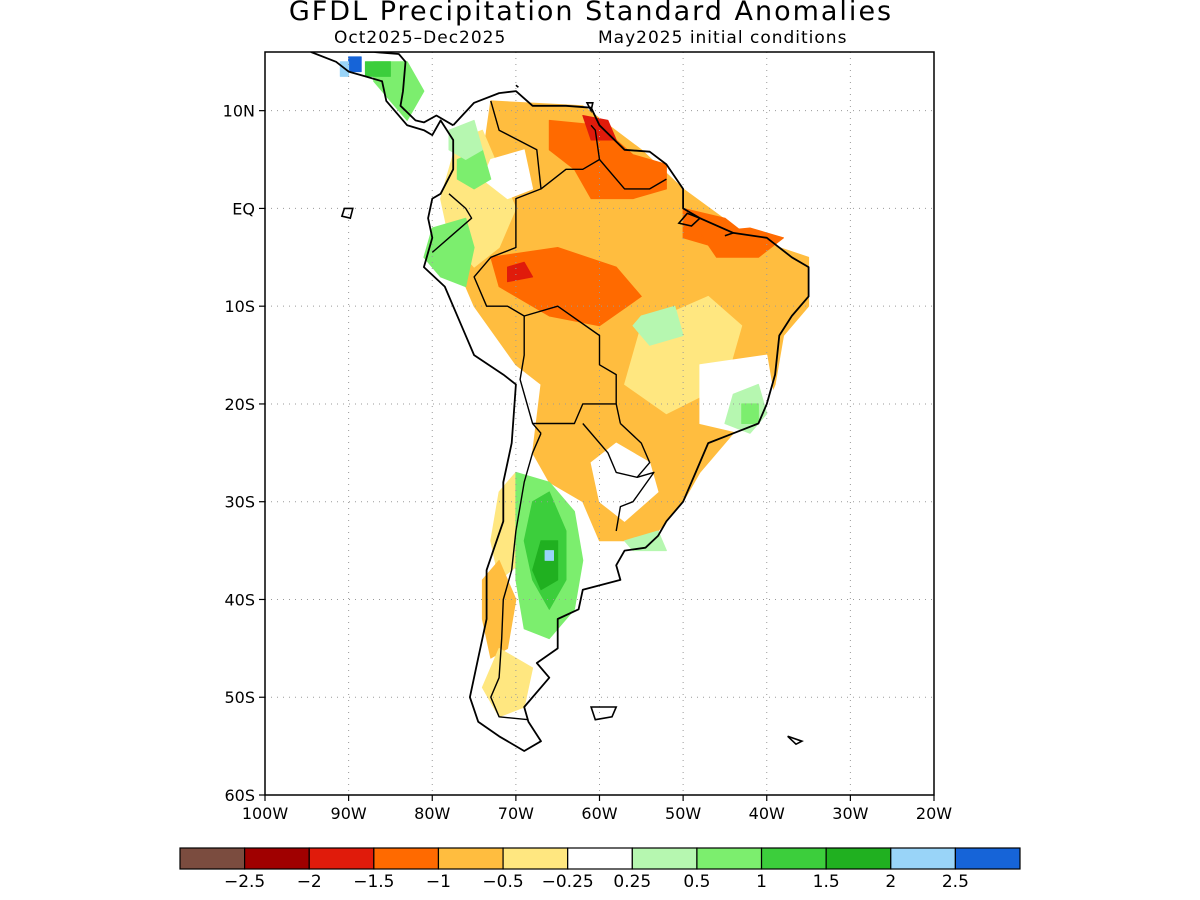  Describe the element at coordinates (239, 599) in the screenshot. I see `lat-label: 40S` at that location.